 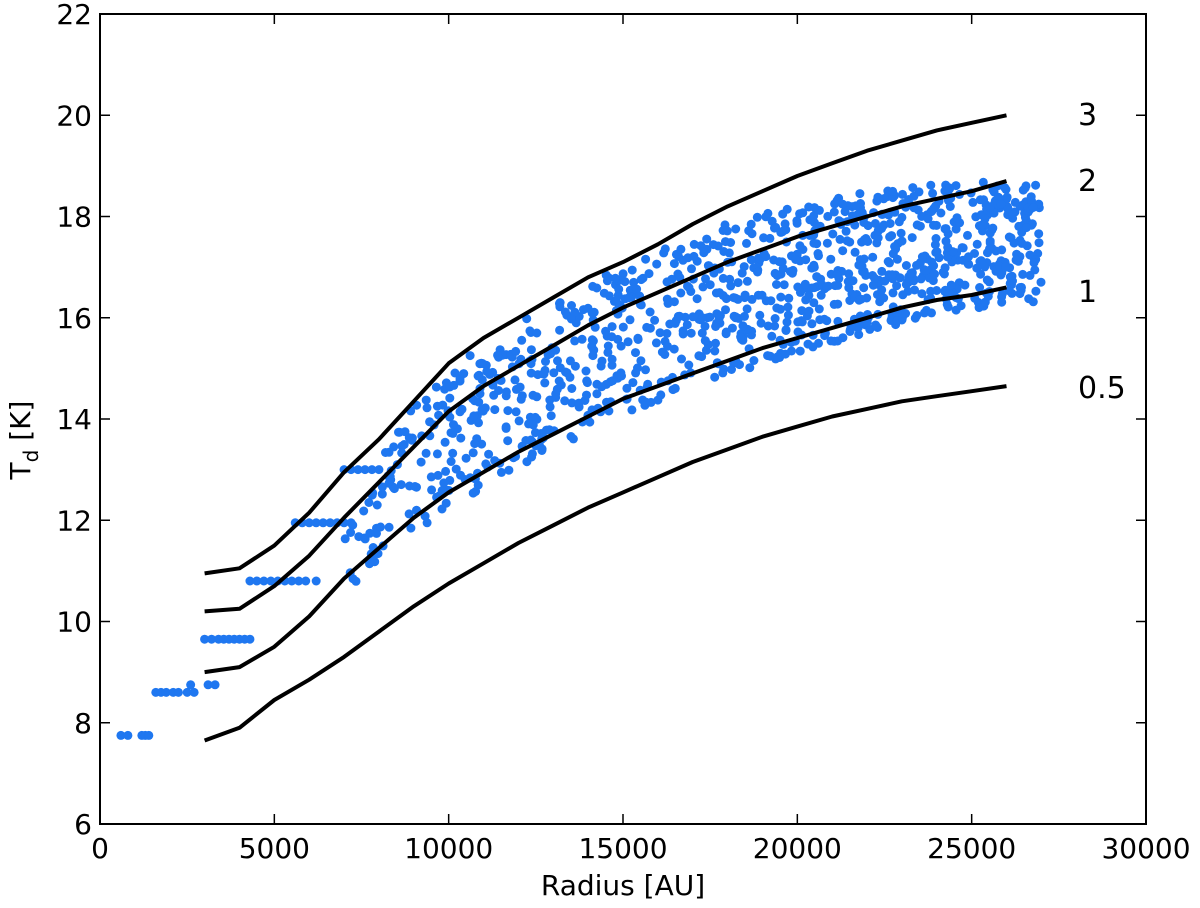 I want to click on x-axis-title: Radius [AU], so click(x=623, y=885).